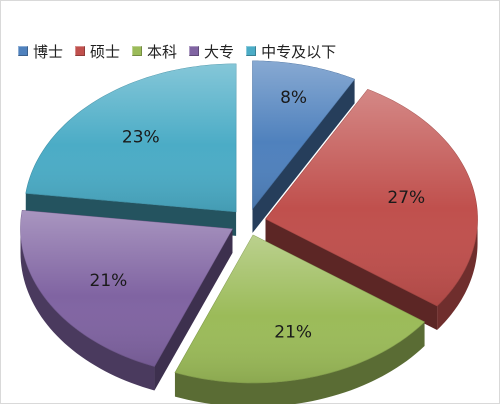  Describe the element at coordinates (299, 51) in the screenshot. I see `legend-label-secondary: 中专及以下` at that location.